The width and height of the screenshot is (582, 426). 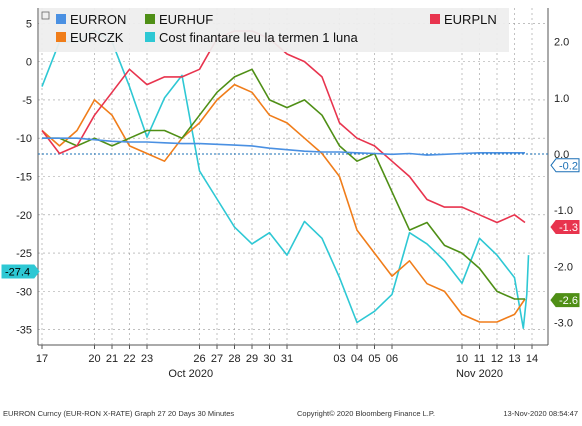 I want to click on legend-label: EURPLN, so click(x=470, y=19).